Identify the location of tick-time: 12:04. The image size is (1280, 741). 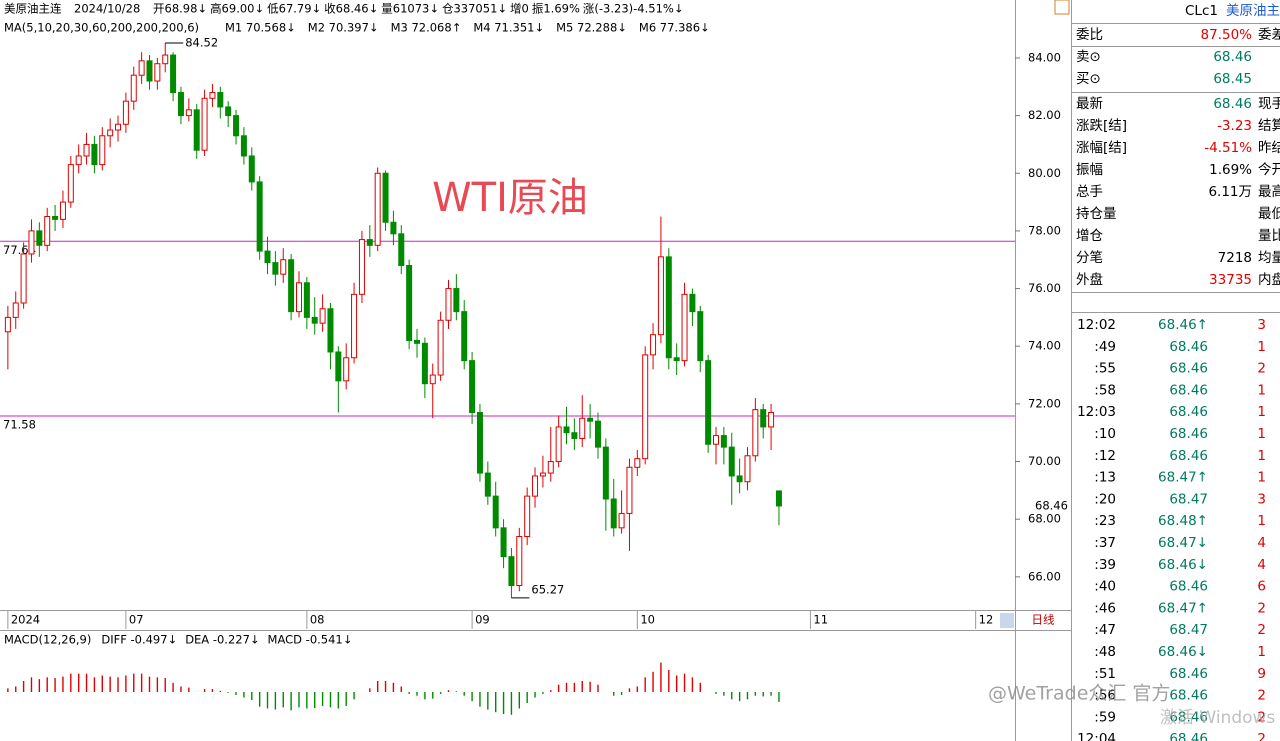
(1096, 736).